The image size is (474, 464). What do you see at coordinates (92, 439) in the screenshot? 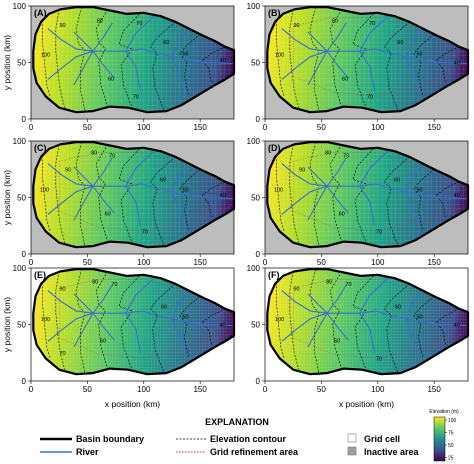
I see `legend-item-basin-boundary: Basin boundary` at bounding box center [92, 439].